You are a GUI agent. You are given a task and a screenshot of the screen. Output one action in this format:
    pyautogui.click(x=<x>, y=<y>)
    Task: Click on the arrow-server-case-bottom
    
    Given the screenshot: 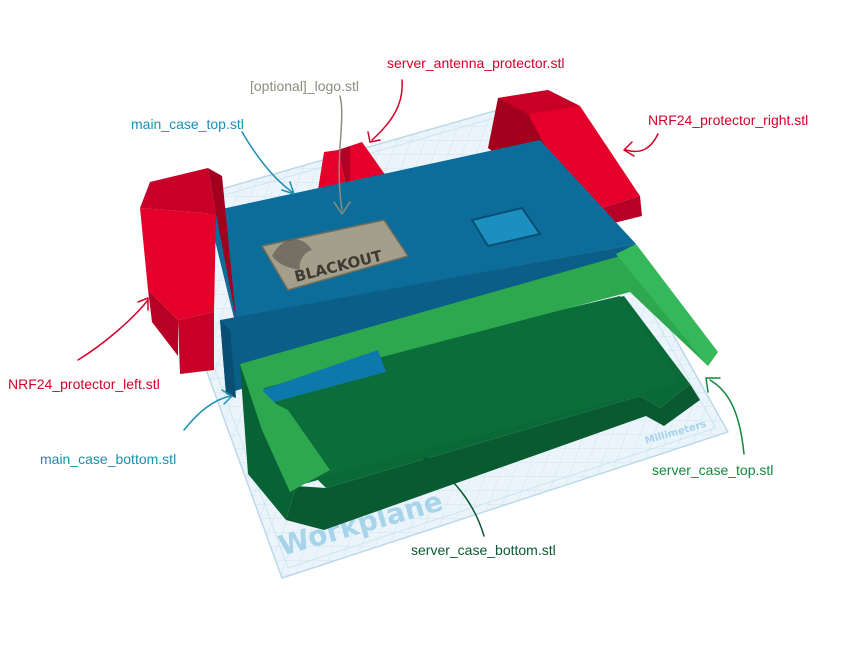 What is the action you would take?
    pyautogui.click(x=454, y=497)
    